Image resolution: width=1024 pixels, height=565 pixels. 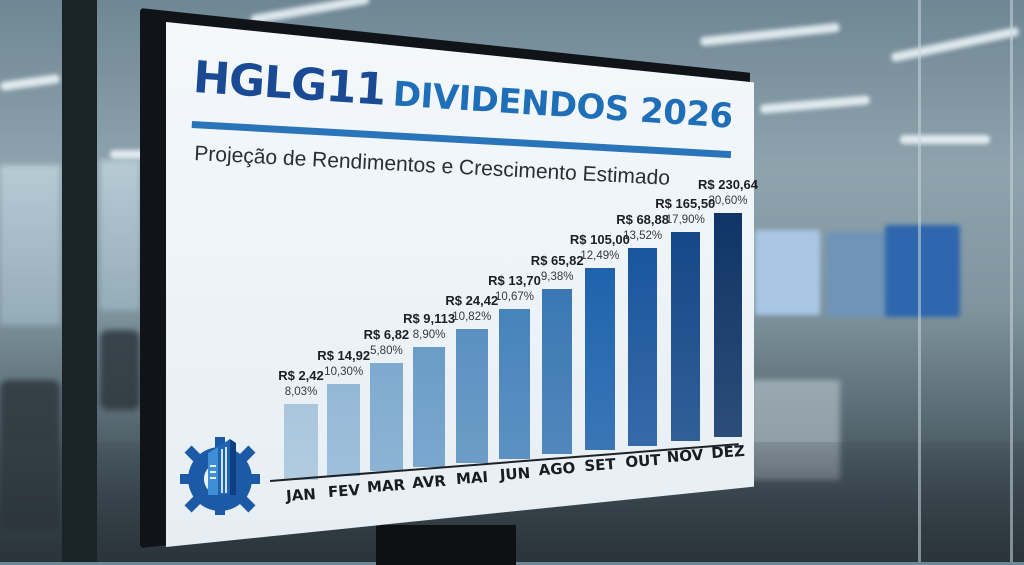 I want to click on bar-percent-label: 12,49%, so click(x=600, y=256).